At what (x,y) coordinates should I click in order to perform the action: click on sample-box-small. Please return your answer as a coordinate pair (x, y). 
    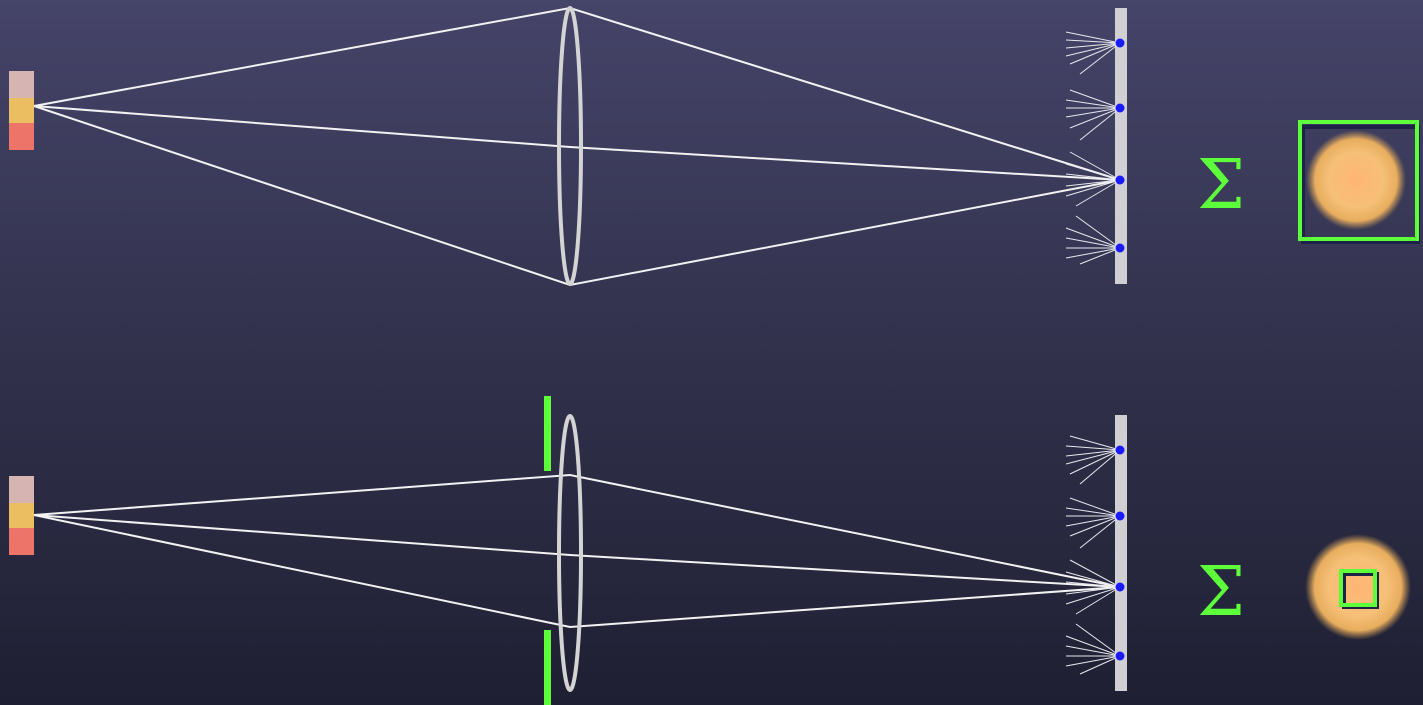
    Looking at the image, I should click on (1358, 588).